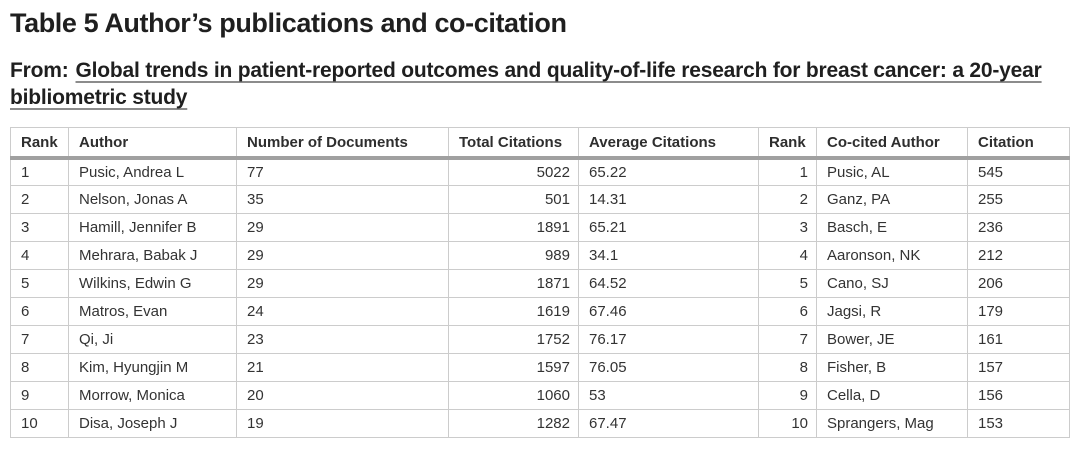 The height and width of the screenshot is (454, 1080). What do you see at coordinates (668, 396) in the screenshot?
I see `table-cell: 53` at bounding box center [668, 396].